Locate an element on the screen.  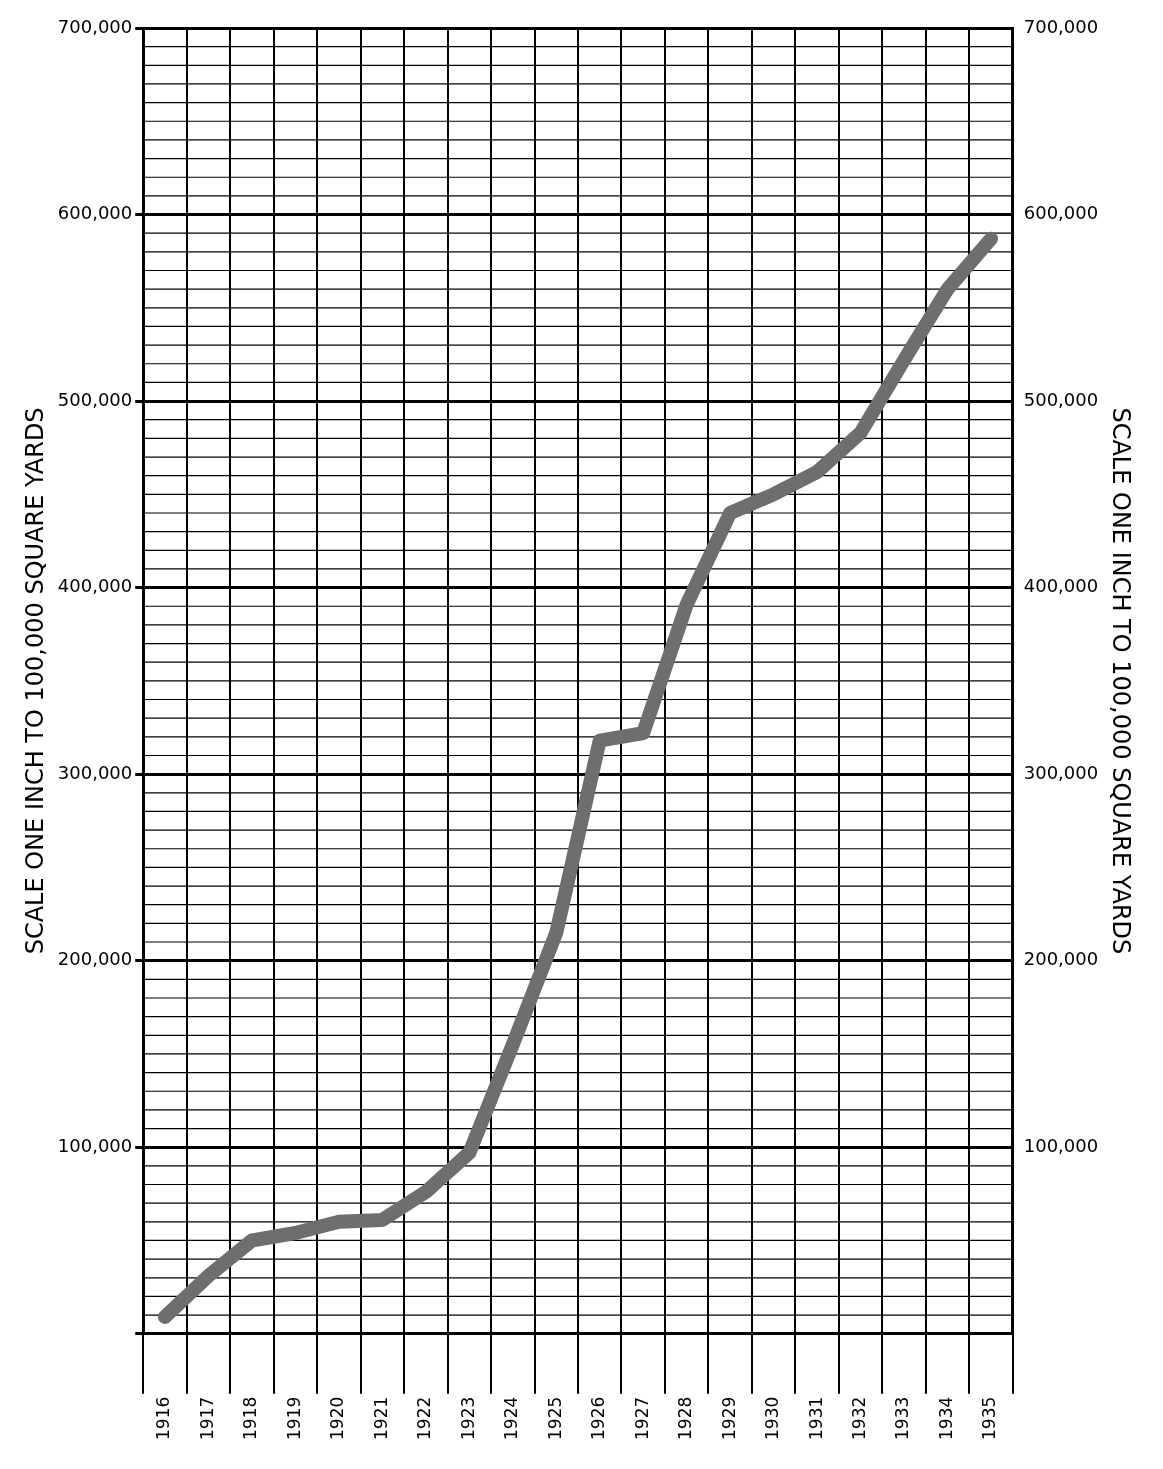
x-tick-label: 1932 is located at coordinates (859, 1418).